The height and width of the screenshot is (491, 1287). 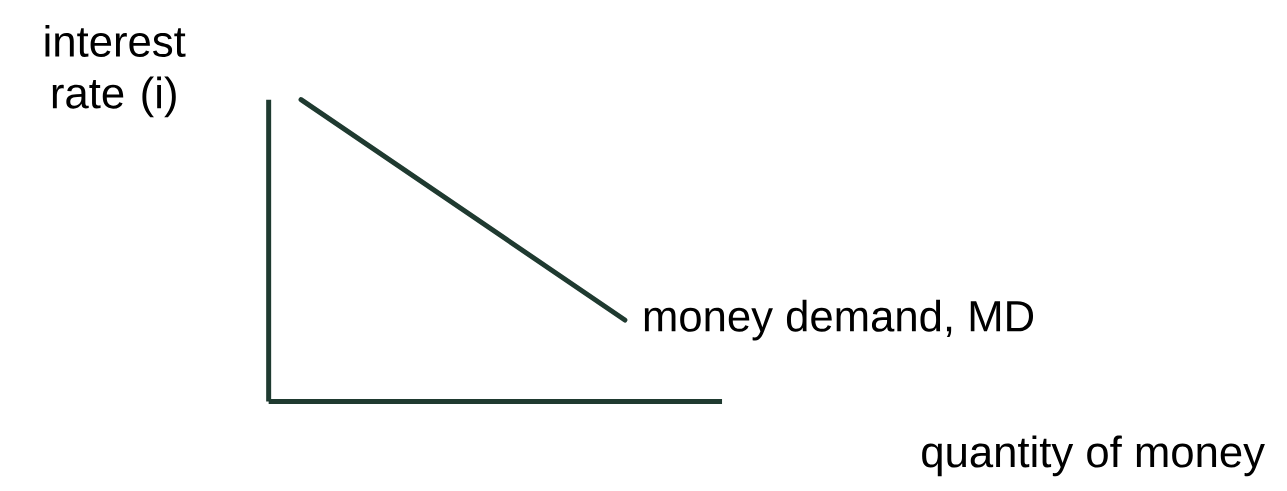 I want to click on x-axis-title: quantity of money, so click(x=1093, y=456).